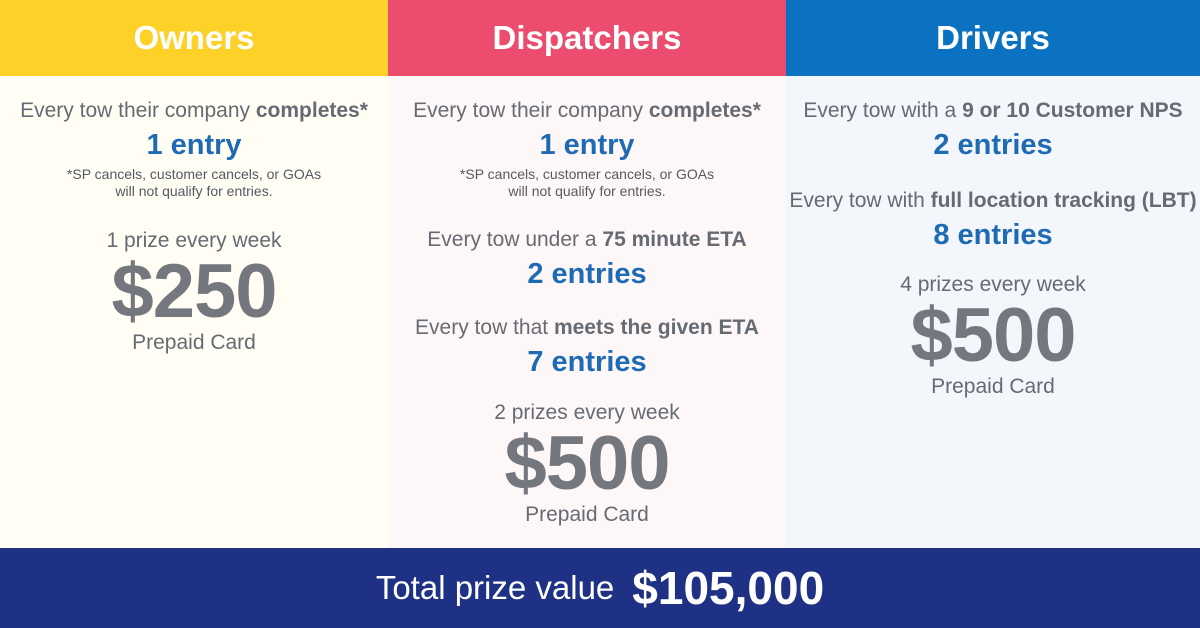  What do you see at coordinates (587, 362) in the screenshot?
I see `entries-count: 7 entries` at bounding box center [587, 362].